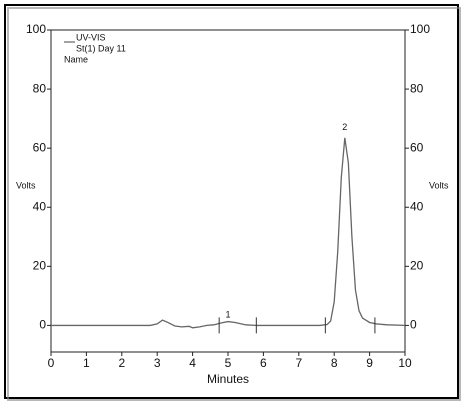  What do you see at coordinates (40, 206) in the screenshot?
I see `y-tick-label: 40` at bounding box center [40, 206].